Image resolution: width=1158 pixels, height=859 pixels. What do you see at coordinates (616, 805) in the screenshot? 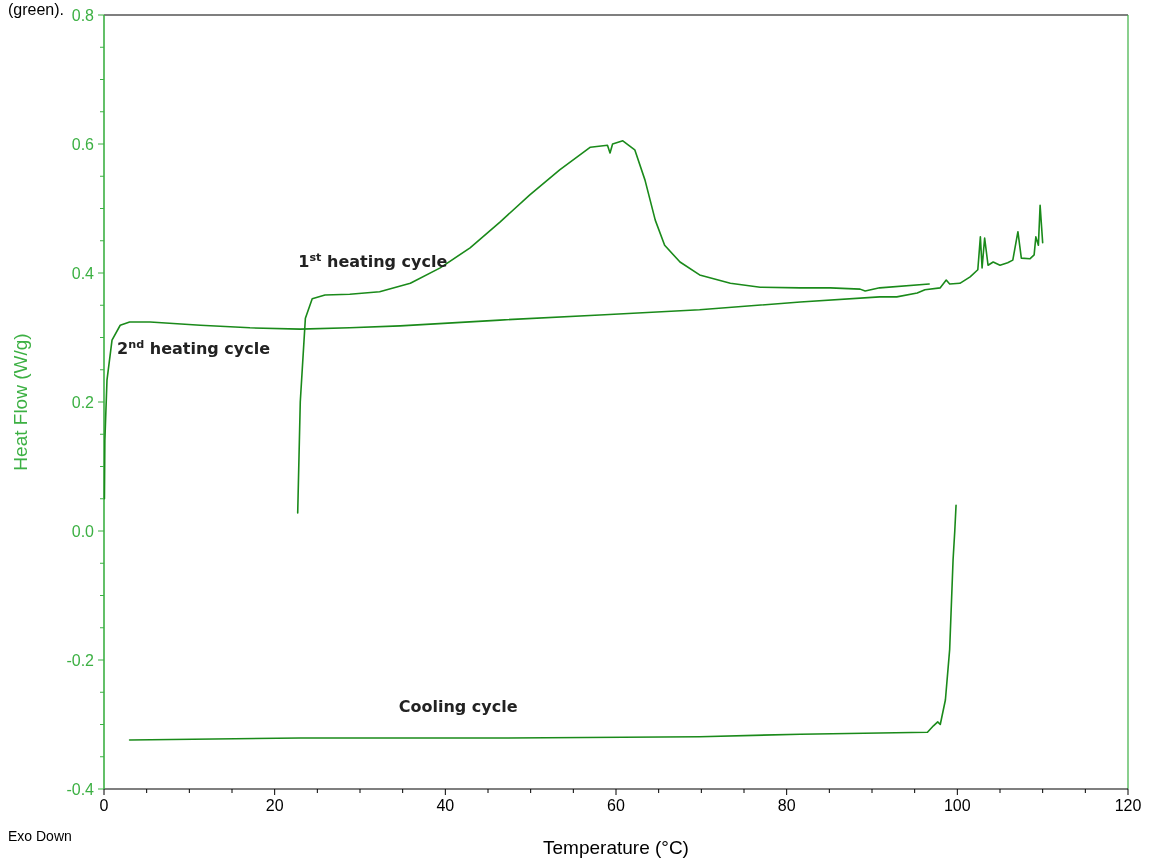
I see `x-tick-label: 60` at bounding box center [616, 805].